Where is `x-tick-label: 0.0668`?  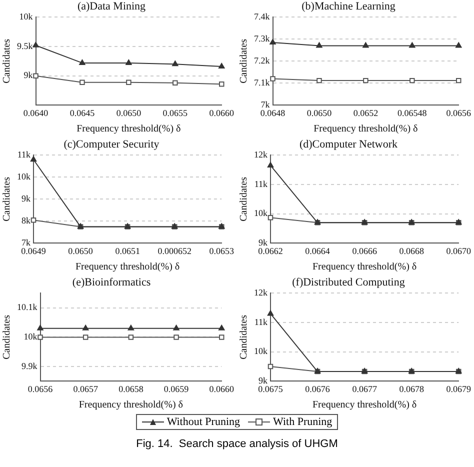
x-tick-label: 0.0668 is located at coordinates (411, 251).